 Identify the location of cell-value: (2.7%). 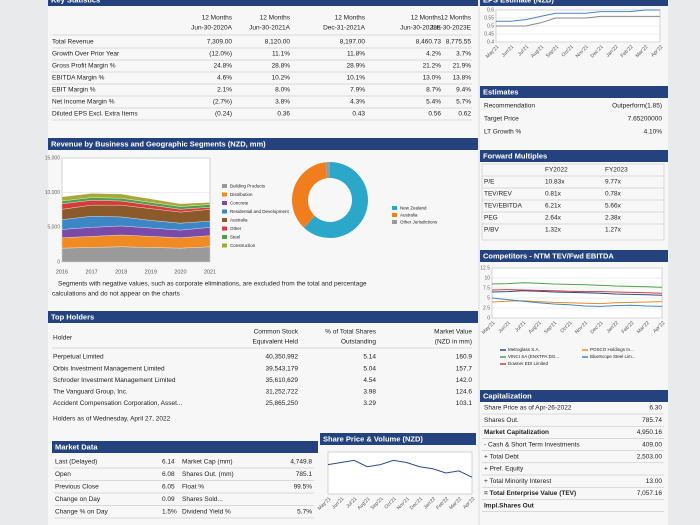
(222, 102).